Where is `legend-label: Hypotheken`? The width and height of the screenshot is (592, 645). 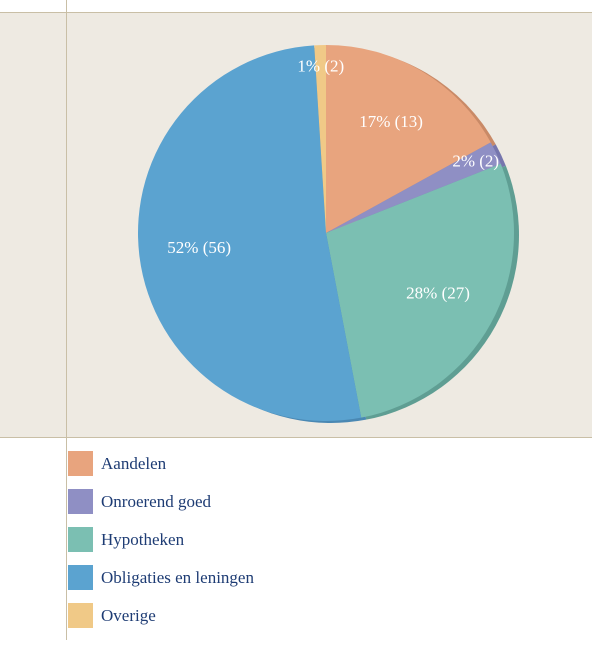
legend-label: Hypotheken is located at coordinates (143, 539).